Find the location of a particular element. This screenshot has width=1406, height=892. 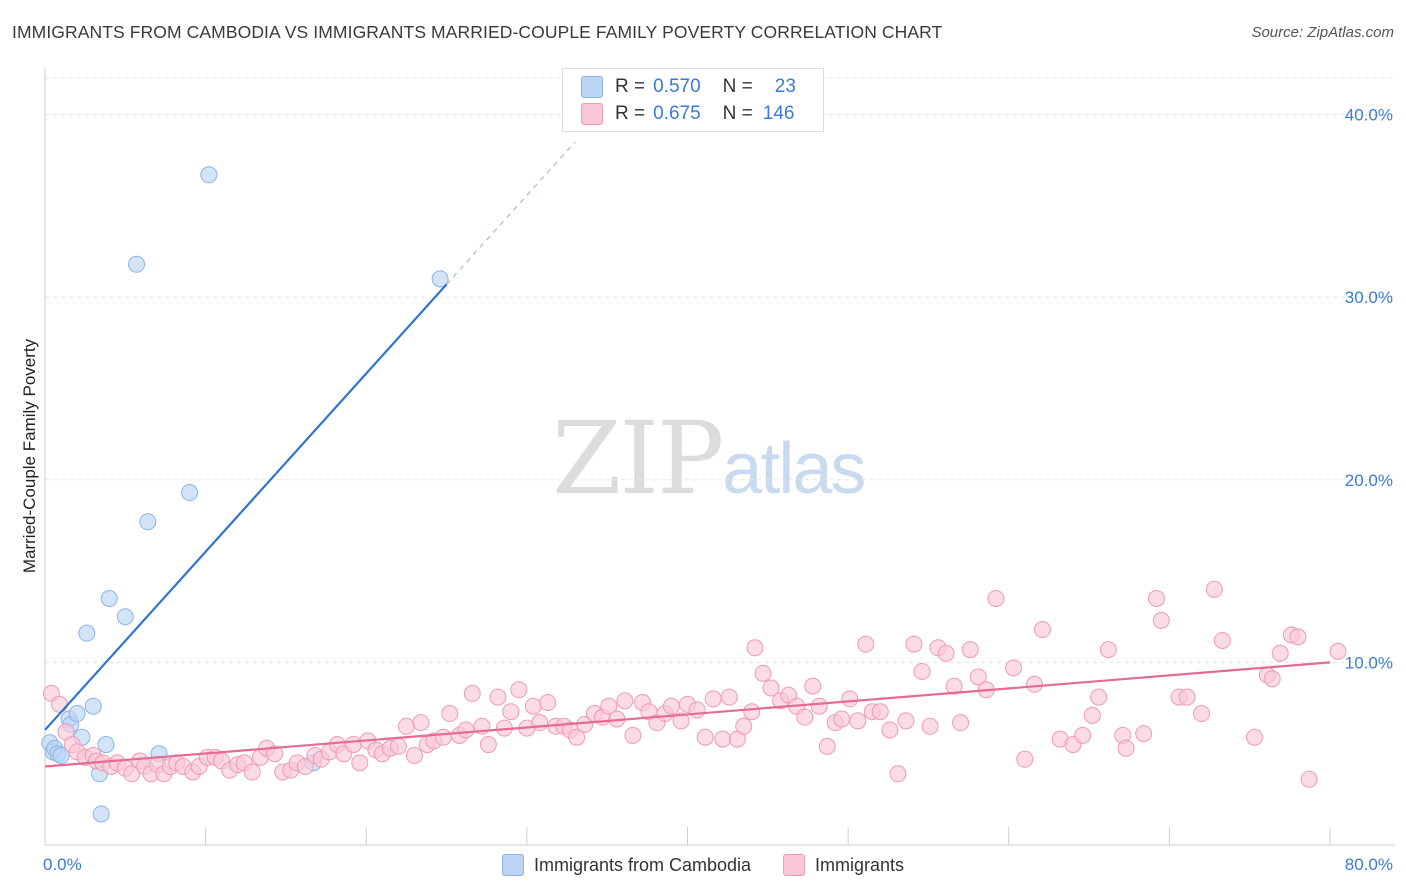

legend-label-cambodia: Immigrants from Cambodia is located at coordinates (642, 864).